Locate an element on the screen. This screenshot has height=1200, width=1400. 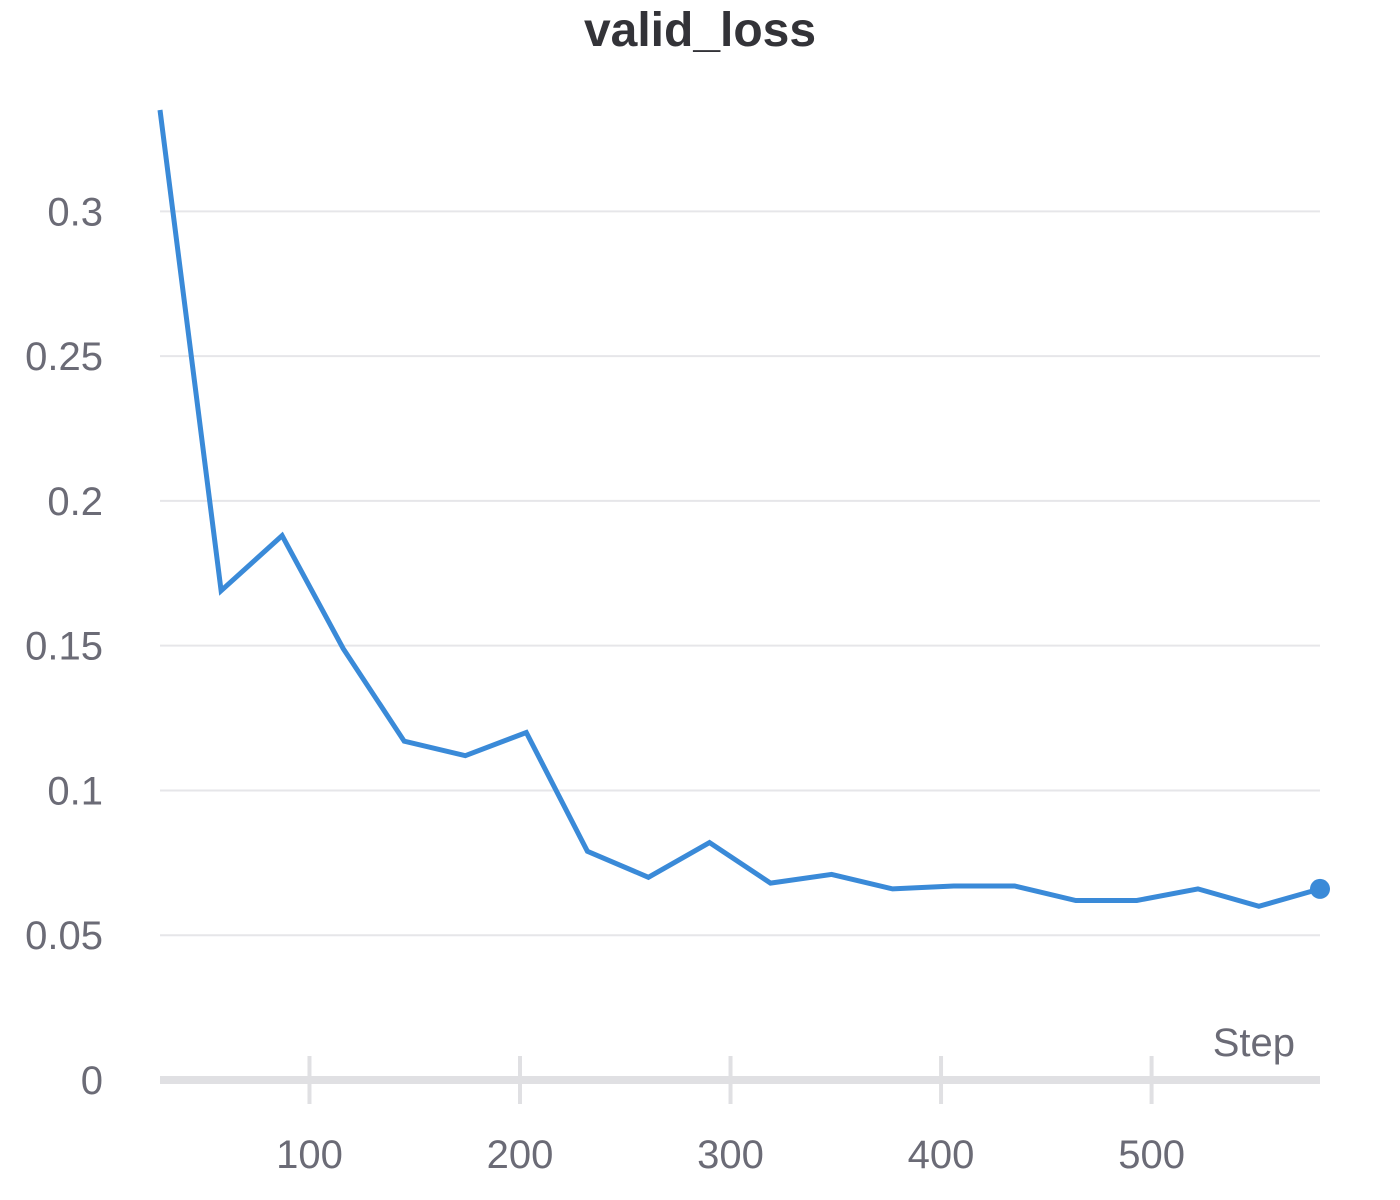
y-tick-label: 0.25 is located at coordinates (64, 357).